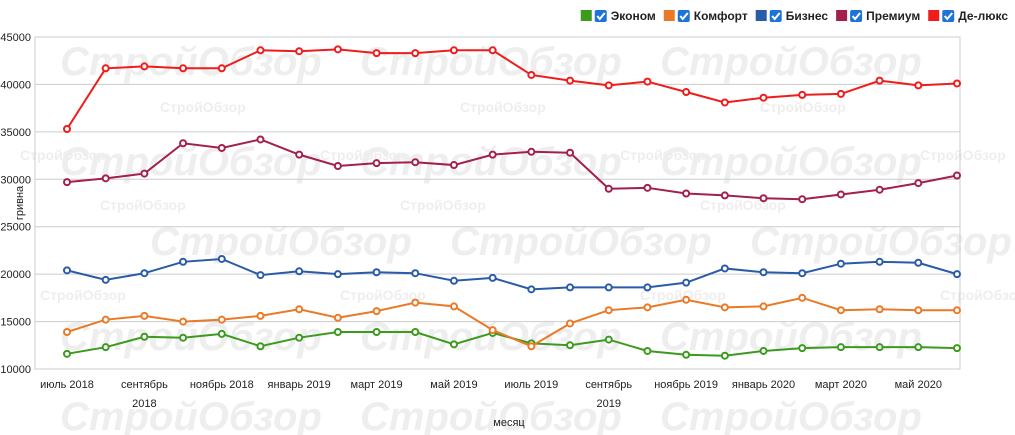  What do you see at coordinates (512, 169) in the screenshot?
I see `series-line` at bounding box center [512, 169].